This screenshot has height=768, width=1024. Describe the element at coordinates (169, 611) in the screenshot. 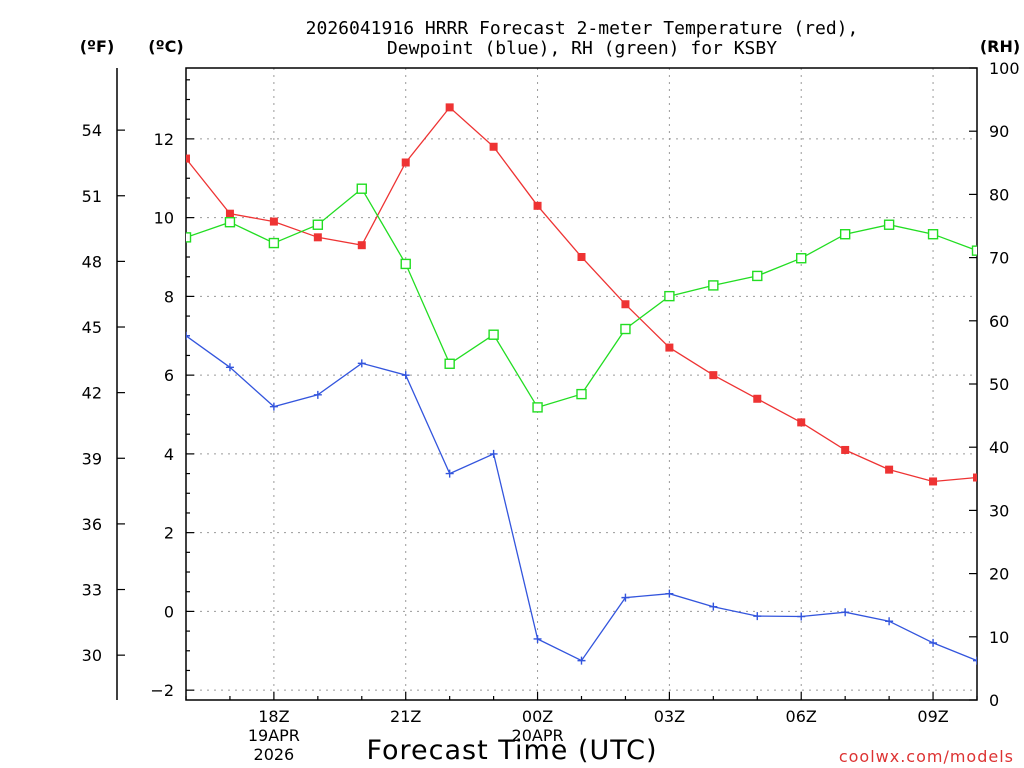

I see `celsius-tick-label: 0` at that location.